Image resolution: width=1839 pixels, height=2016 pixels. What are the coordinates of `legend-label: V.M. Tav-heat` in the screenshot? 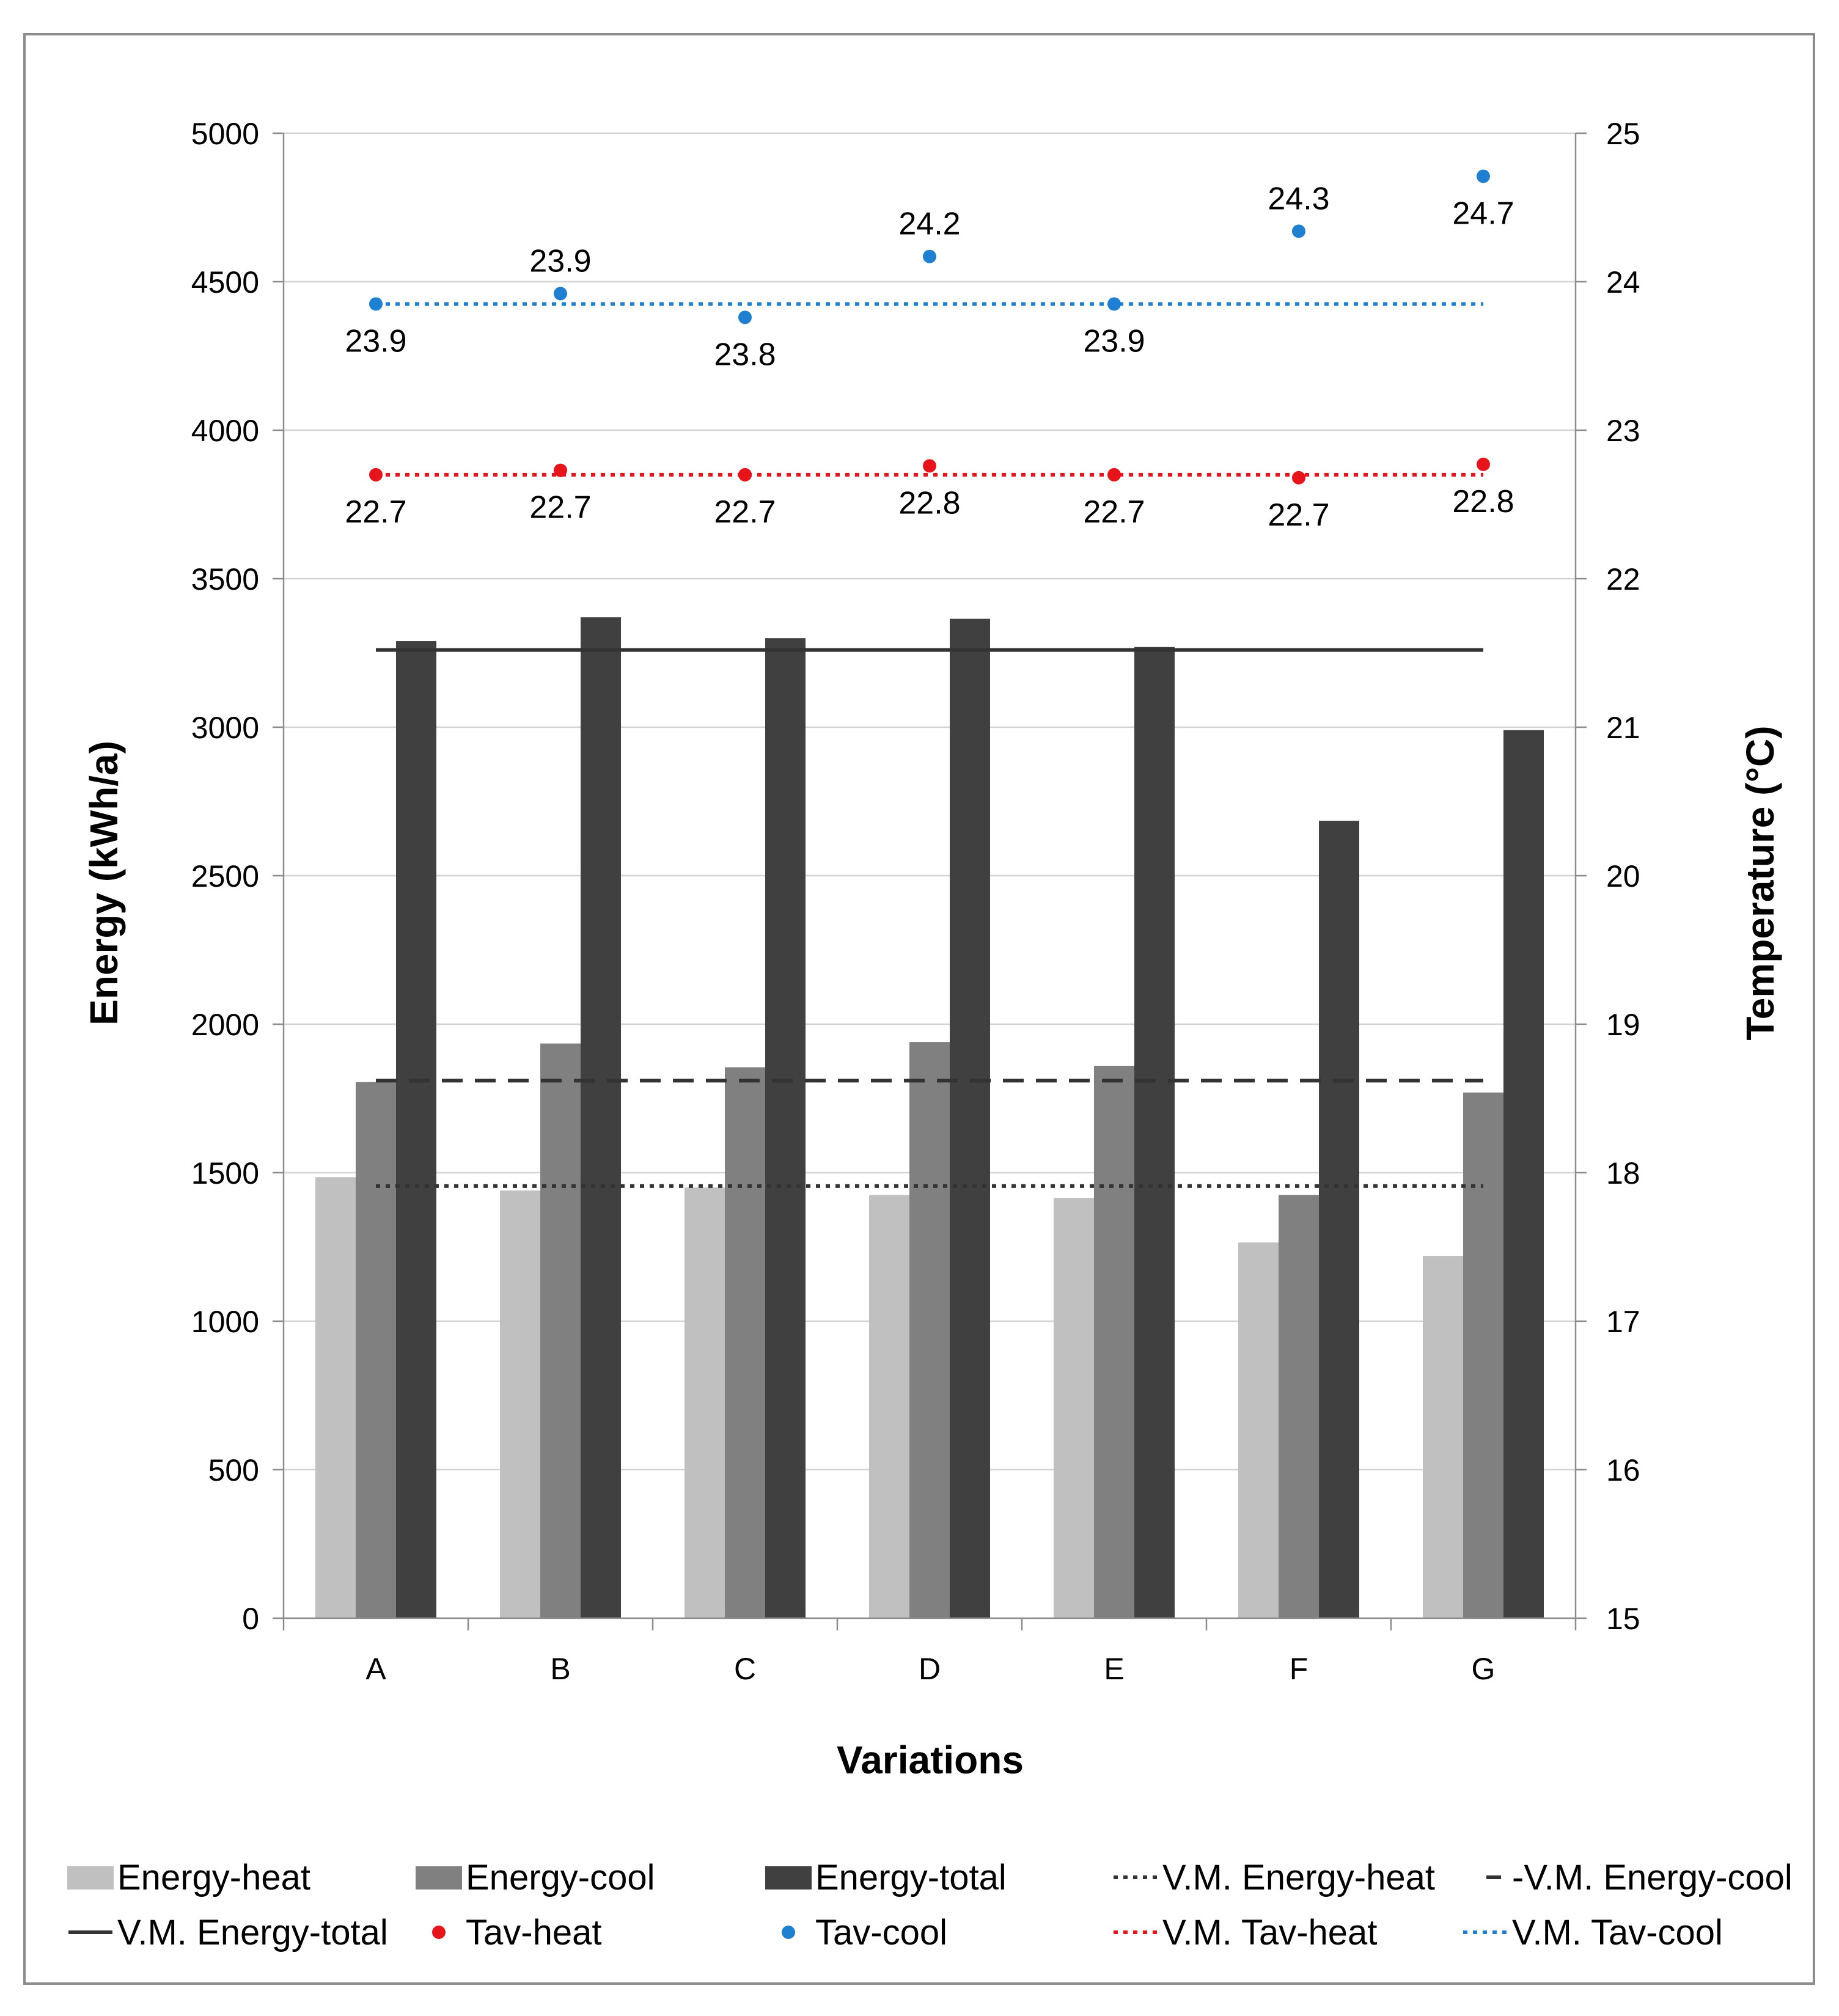 It's located at (1270, 1933).